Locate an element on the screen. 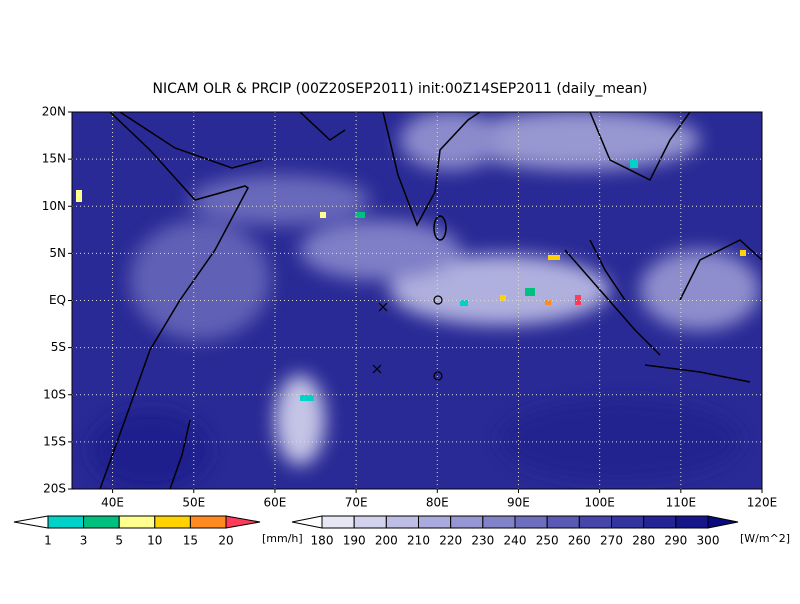 This screenshot has height=604, width=800. colorbar-label: 230 is located at coordinates (482, 541).